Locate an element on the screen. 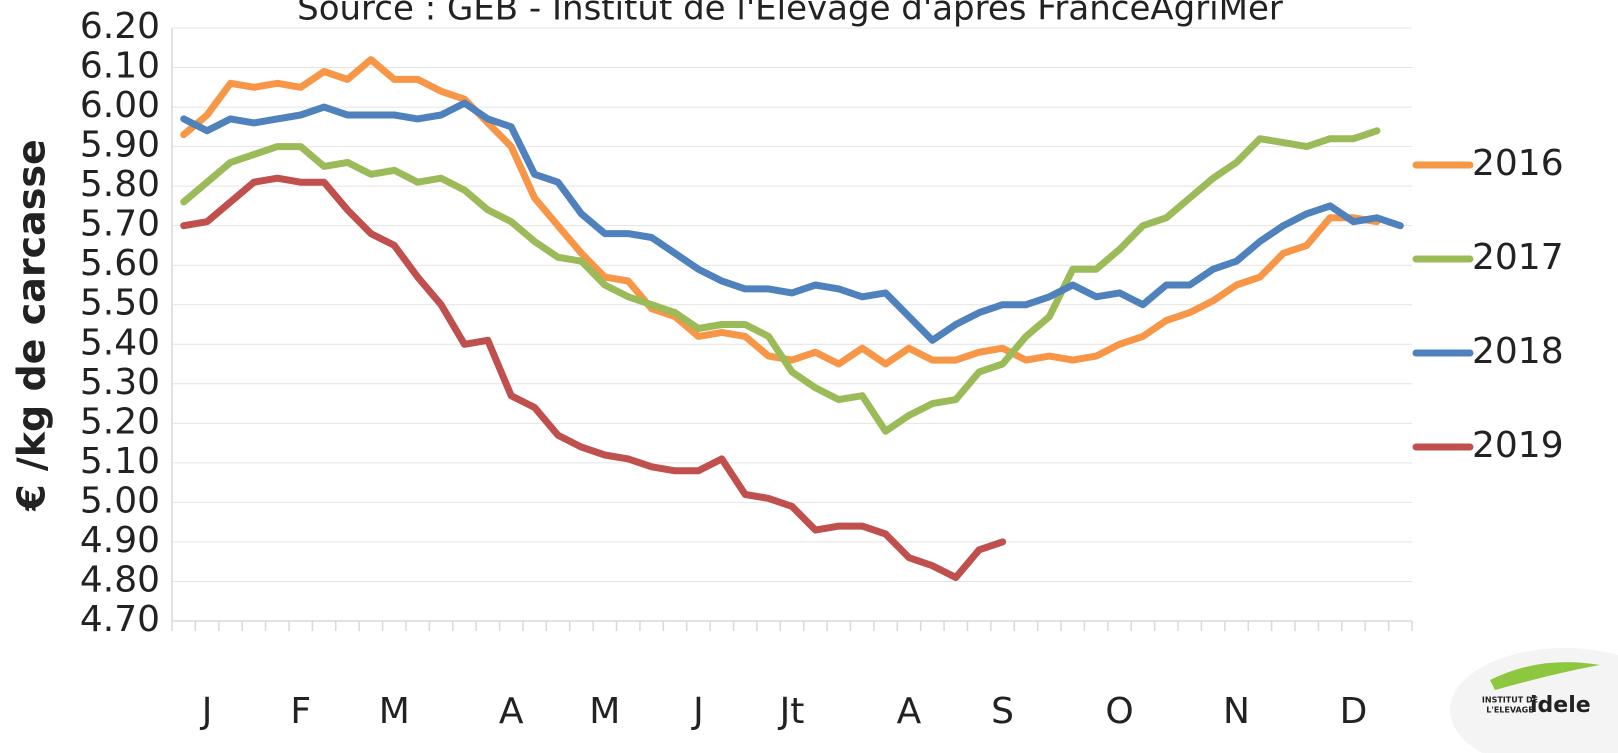 The width and height of the screenshot is (1618, 753). y-tick-label: 5.30 is located at coordinates (120, 382).